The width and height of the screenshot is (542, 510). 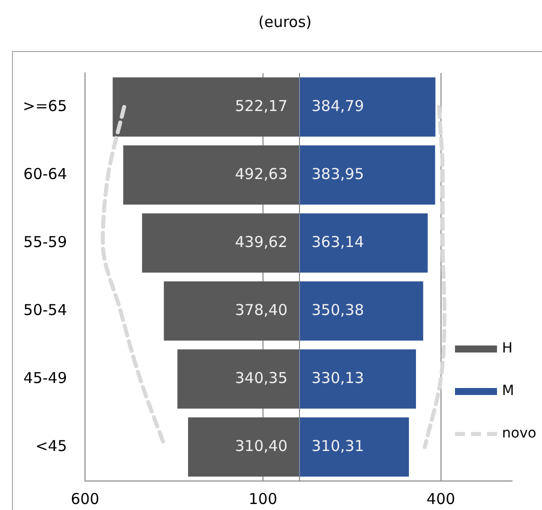 I want to click on y-tick-label: 55-59, so click(x=45, y=241).